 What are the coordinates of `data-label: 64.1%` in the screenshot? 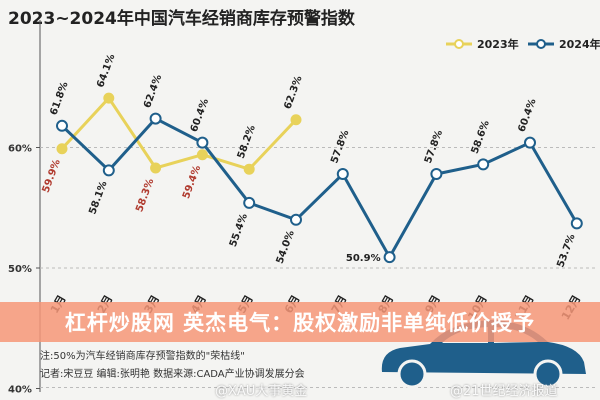 It's located at (106, 71).